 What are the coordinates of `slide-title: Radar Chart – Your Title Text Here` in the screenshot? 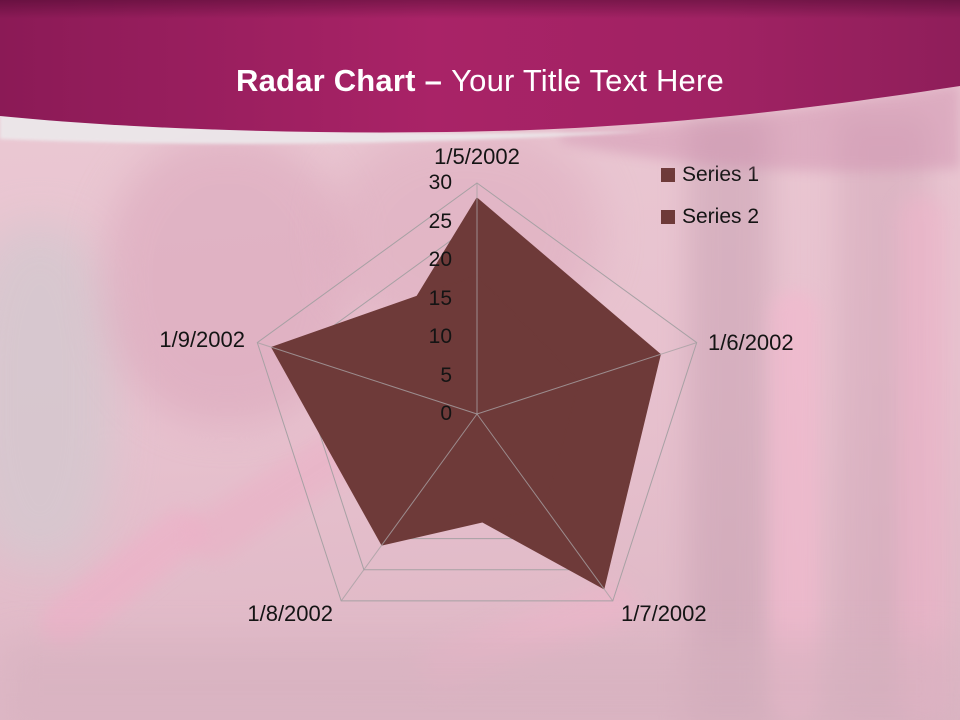 It's located at (480, 81).